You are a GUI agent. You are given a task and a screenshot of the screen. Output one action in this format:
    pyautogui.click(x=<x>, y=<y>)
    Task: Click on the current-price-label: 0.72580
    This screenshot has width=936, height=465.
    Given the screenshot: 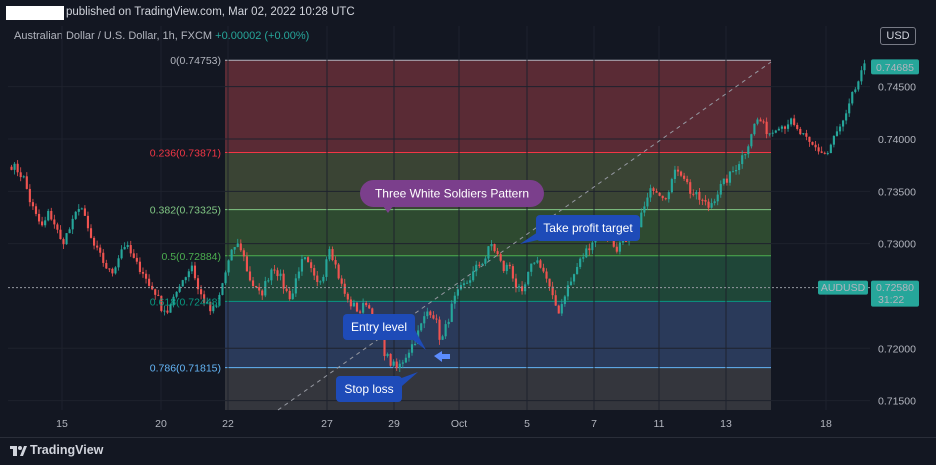 What is the action you would take?
    pyautogui.click(x=895, y=288)
    